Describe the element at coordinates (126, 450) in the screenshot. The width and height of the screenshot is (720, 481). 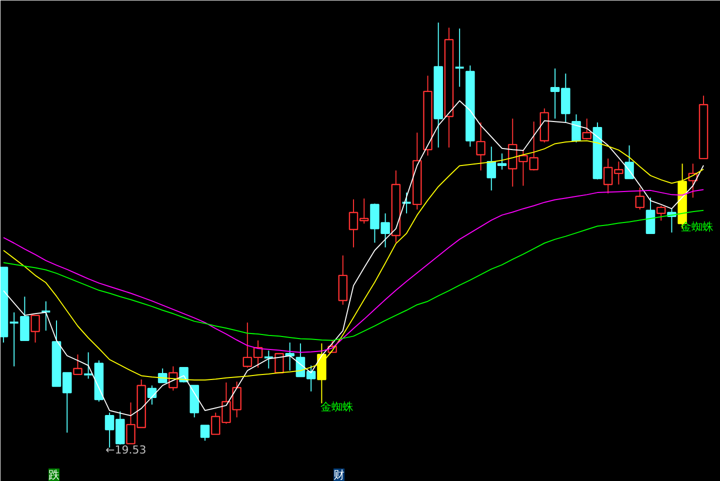
I see `annotation: ←19.53` at that location.